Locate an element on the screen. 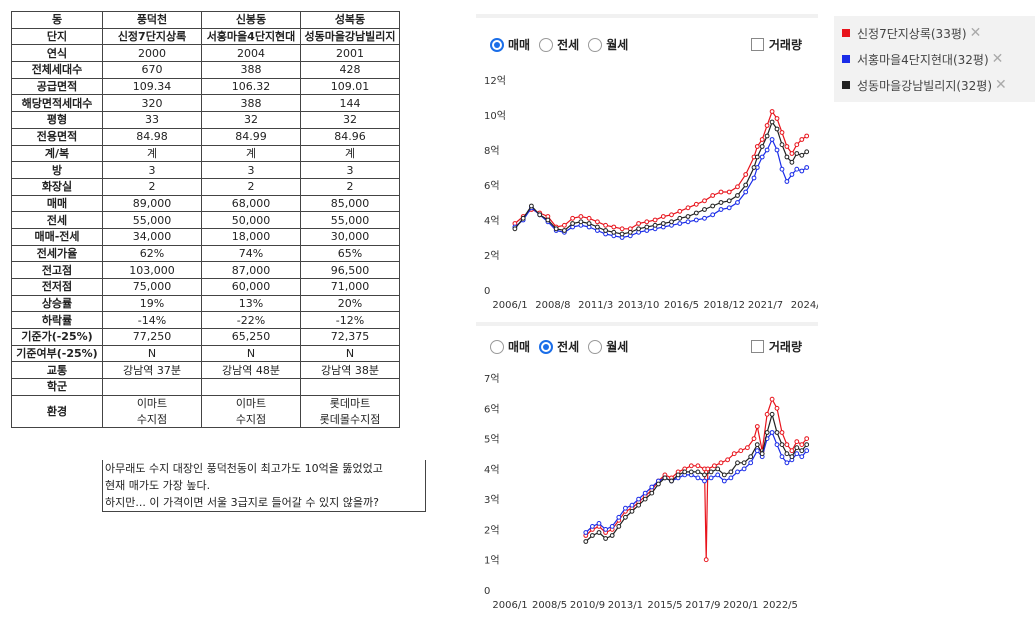 Image resolution: width=1035 pixels, height=631 pixels. x-tick-label: 2013/1 is located at coordinates (625, 605).